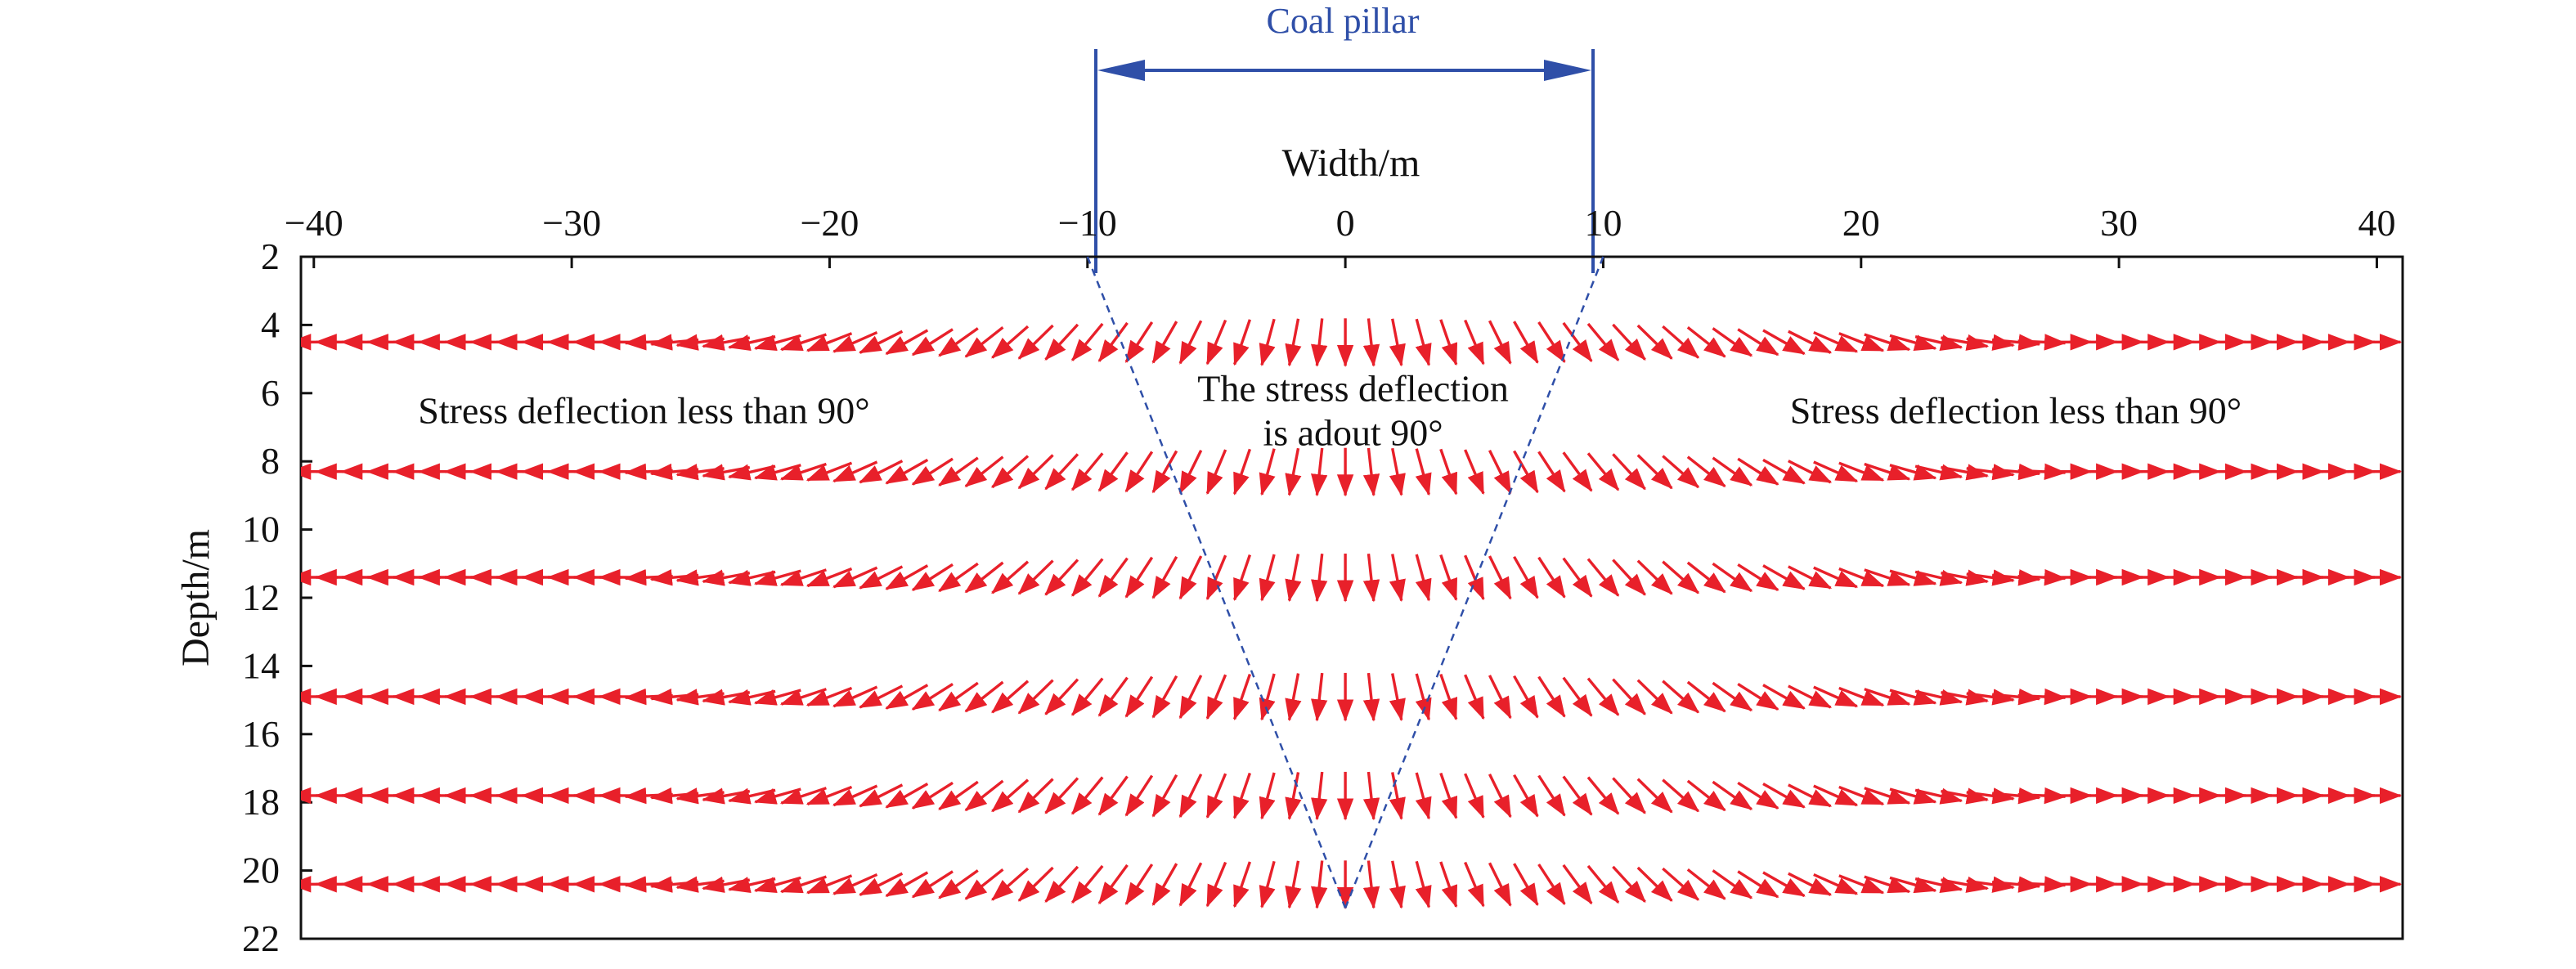  What do you see at coordinates (1861, 223) in the screenshot?
I see `x-tick-label: 20` at bounding box center [1861, 223].